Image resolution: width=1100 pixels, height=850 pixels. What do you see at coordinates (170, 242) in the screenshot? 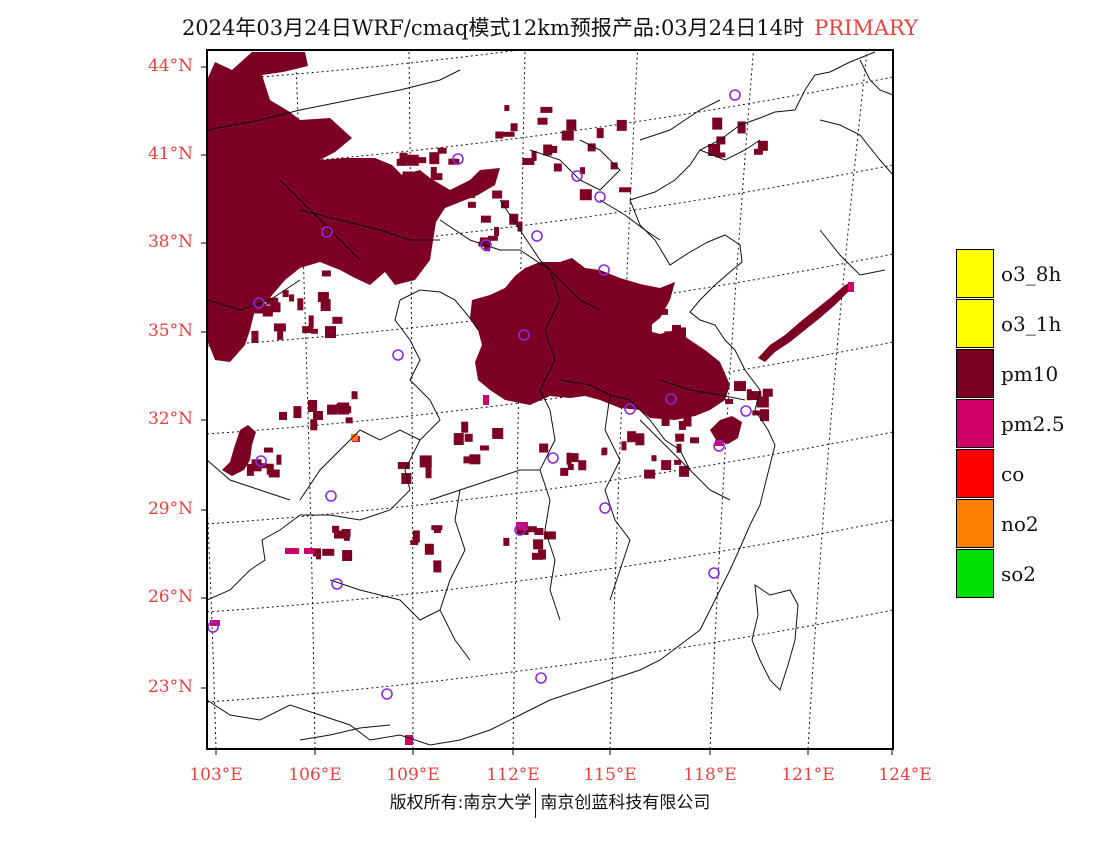
I see `lat-label: 38°N` at bounding box center [170, 242].